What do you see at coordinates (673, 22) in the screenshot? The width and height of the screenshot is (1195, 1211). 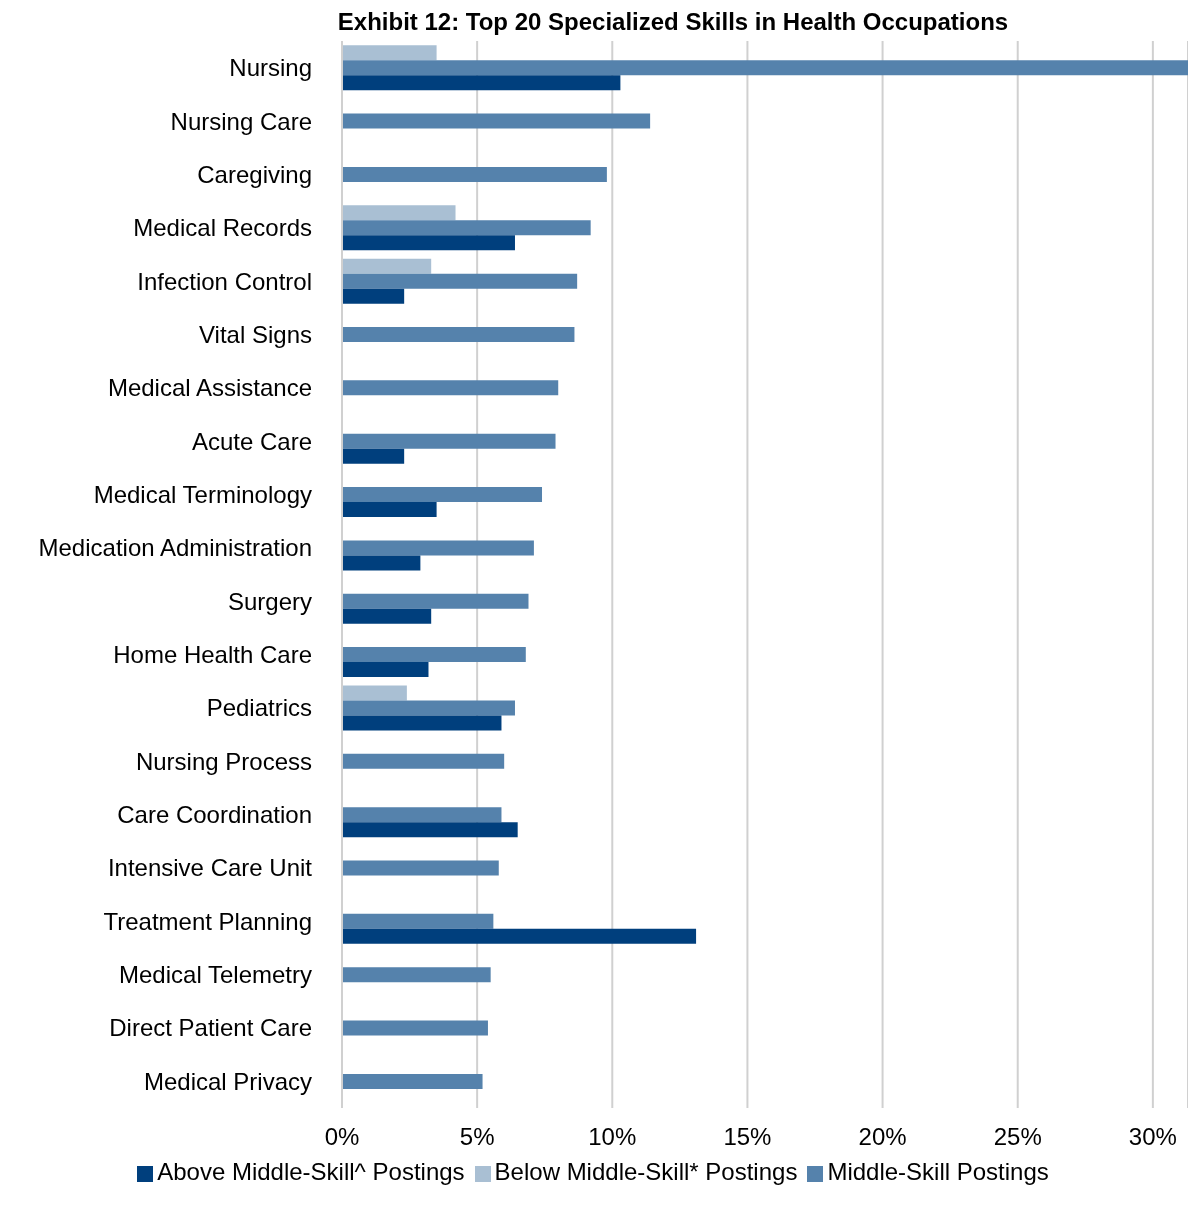 I see `chart-title: Exhibit 12: Top 20 Specialized Skills in Health Occupations` at bounding box center [673, 22].